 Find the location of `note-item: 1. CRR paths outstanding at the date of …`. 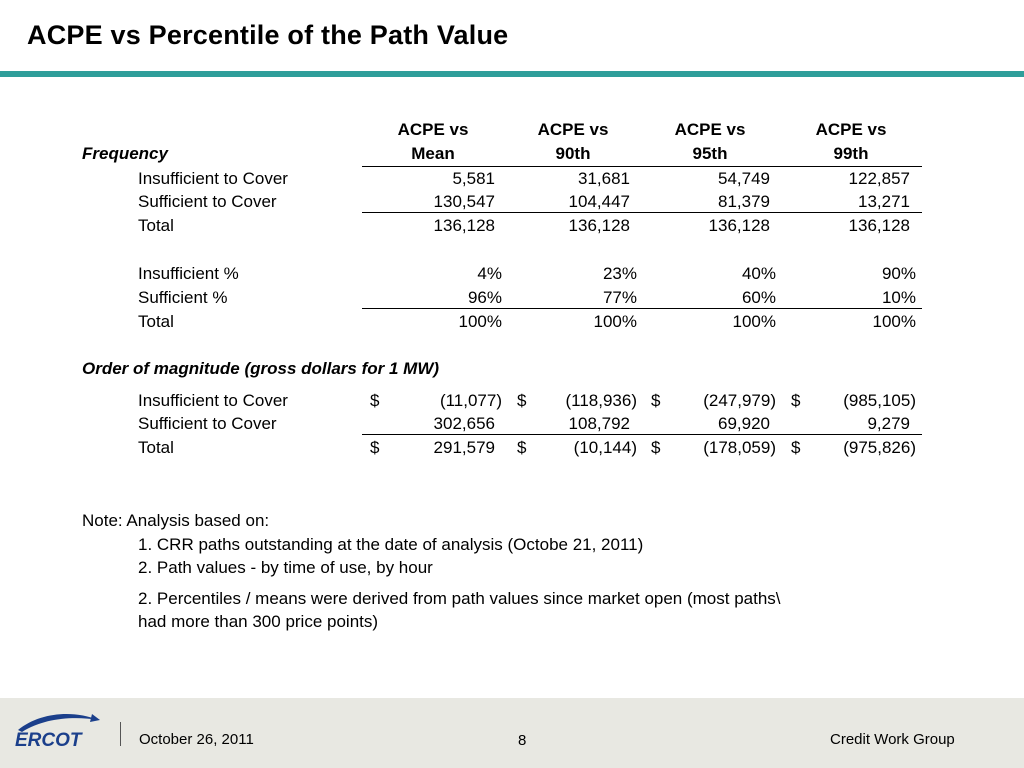

note-item: 1. CRR paths outstanding at the date of … is located at coordinates (391, 544).